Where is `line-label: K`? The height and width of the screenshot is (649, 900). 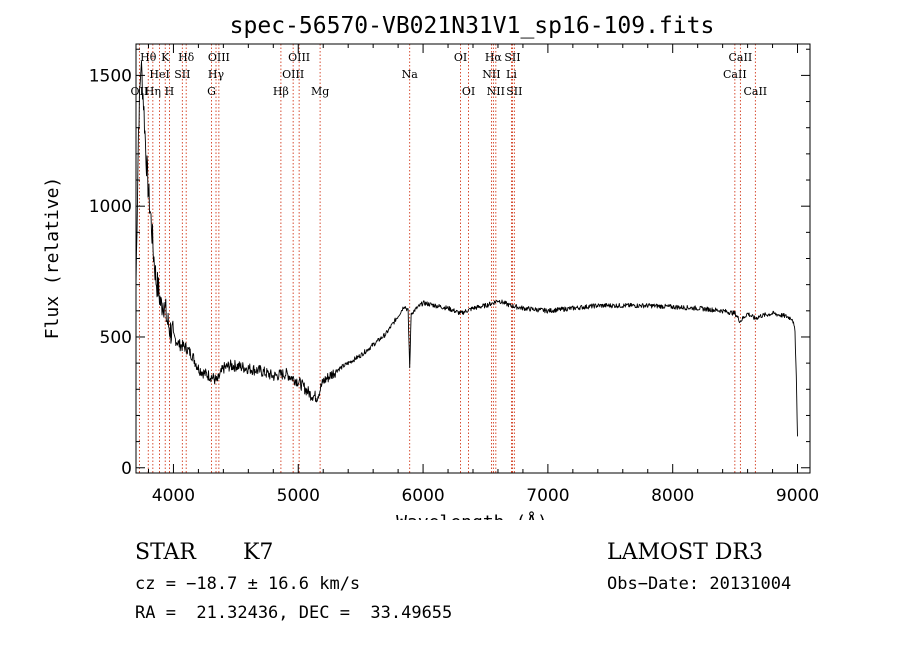 line-label: K is located at coordinates (165, 57).